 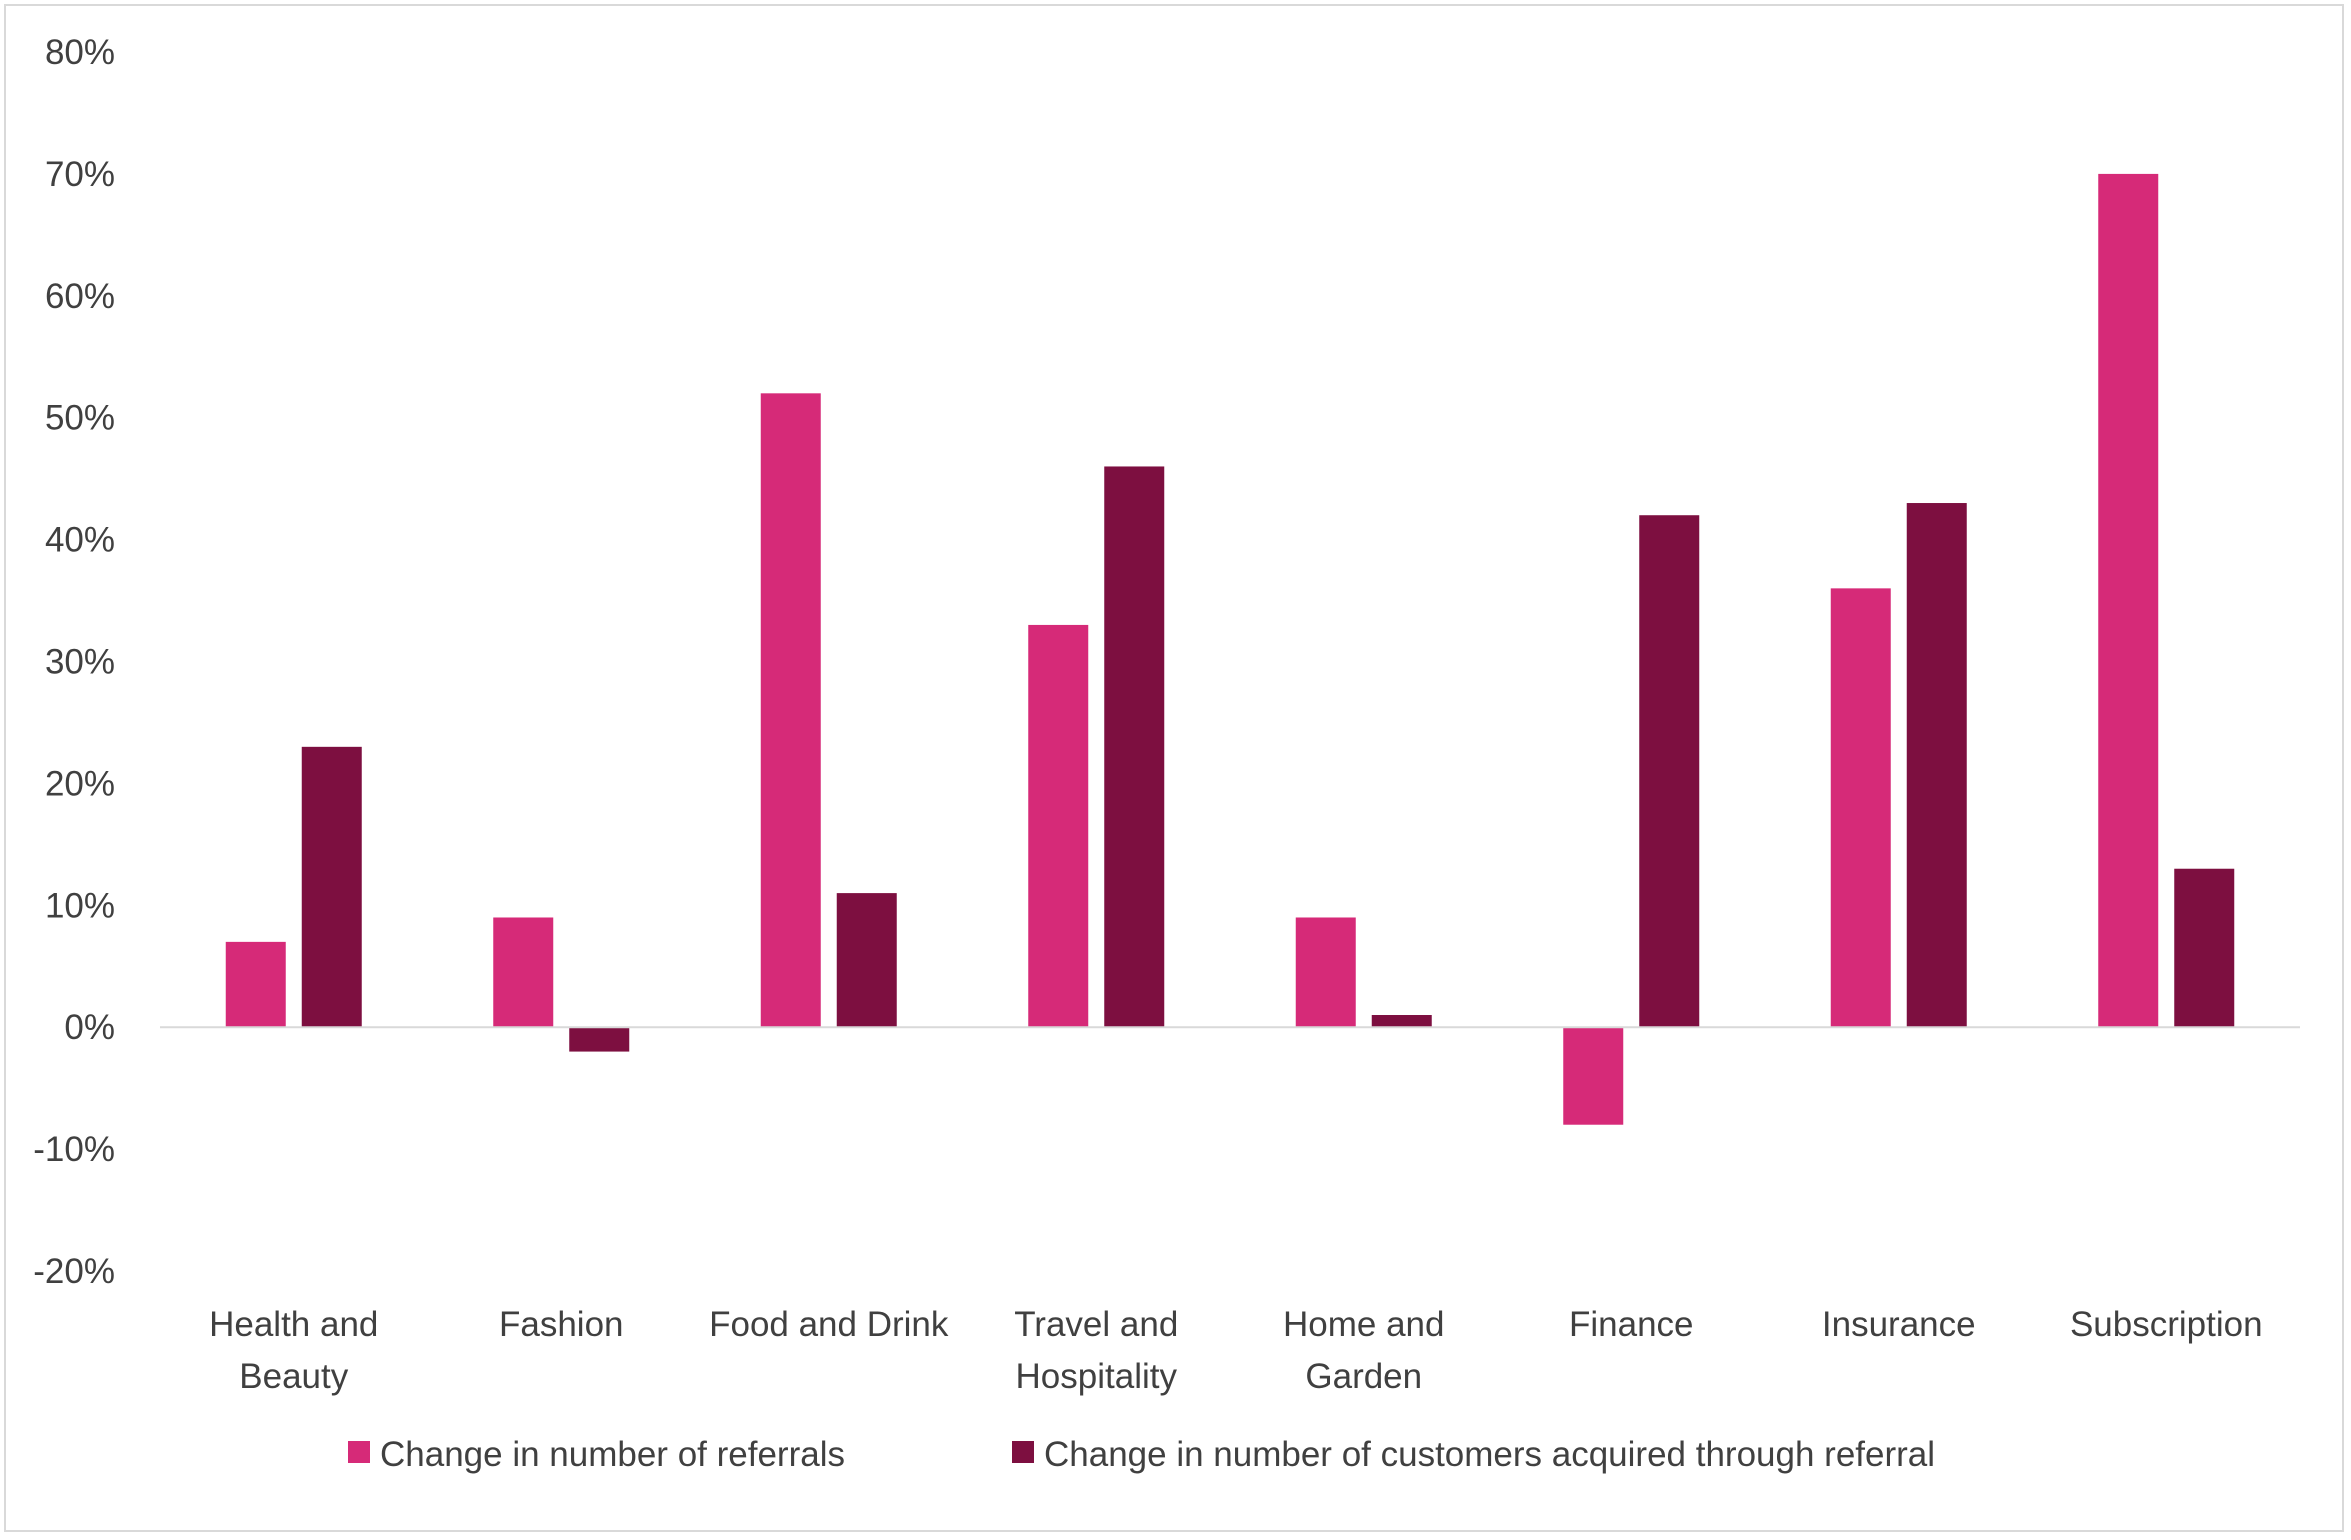 I want to click on x-category-label: Finance, so click(x=1631, y=1324).